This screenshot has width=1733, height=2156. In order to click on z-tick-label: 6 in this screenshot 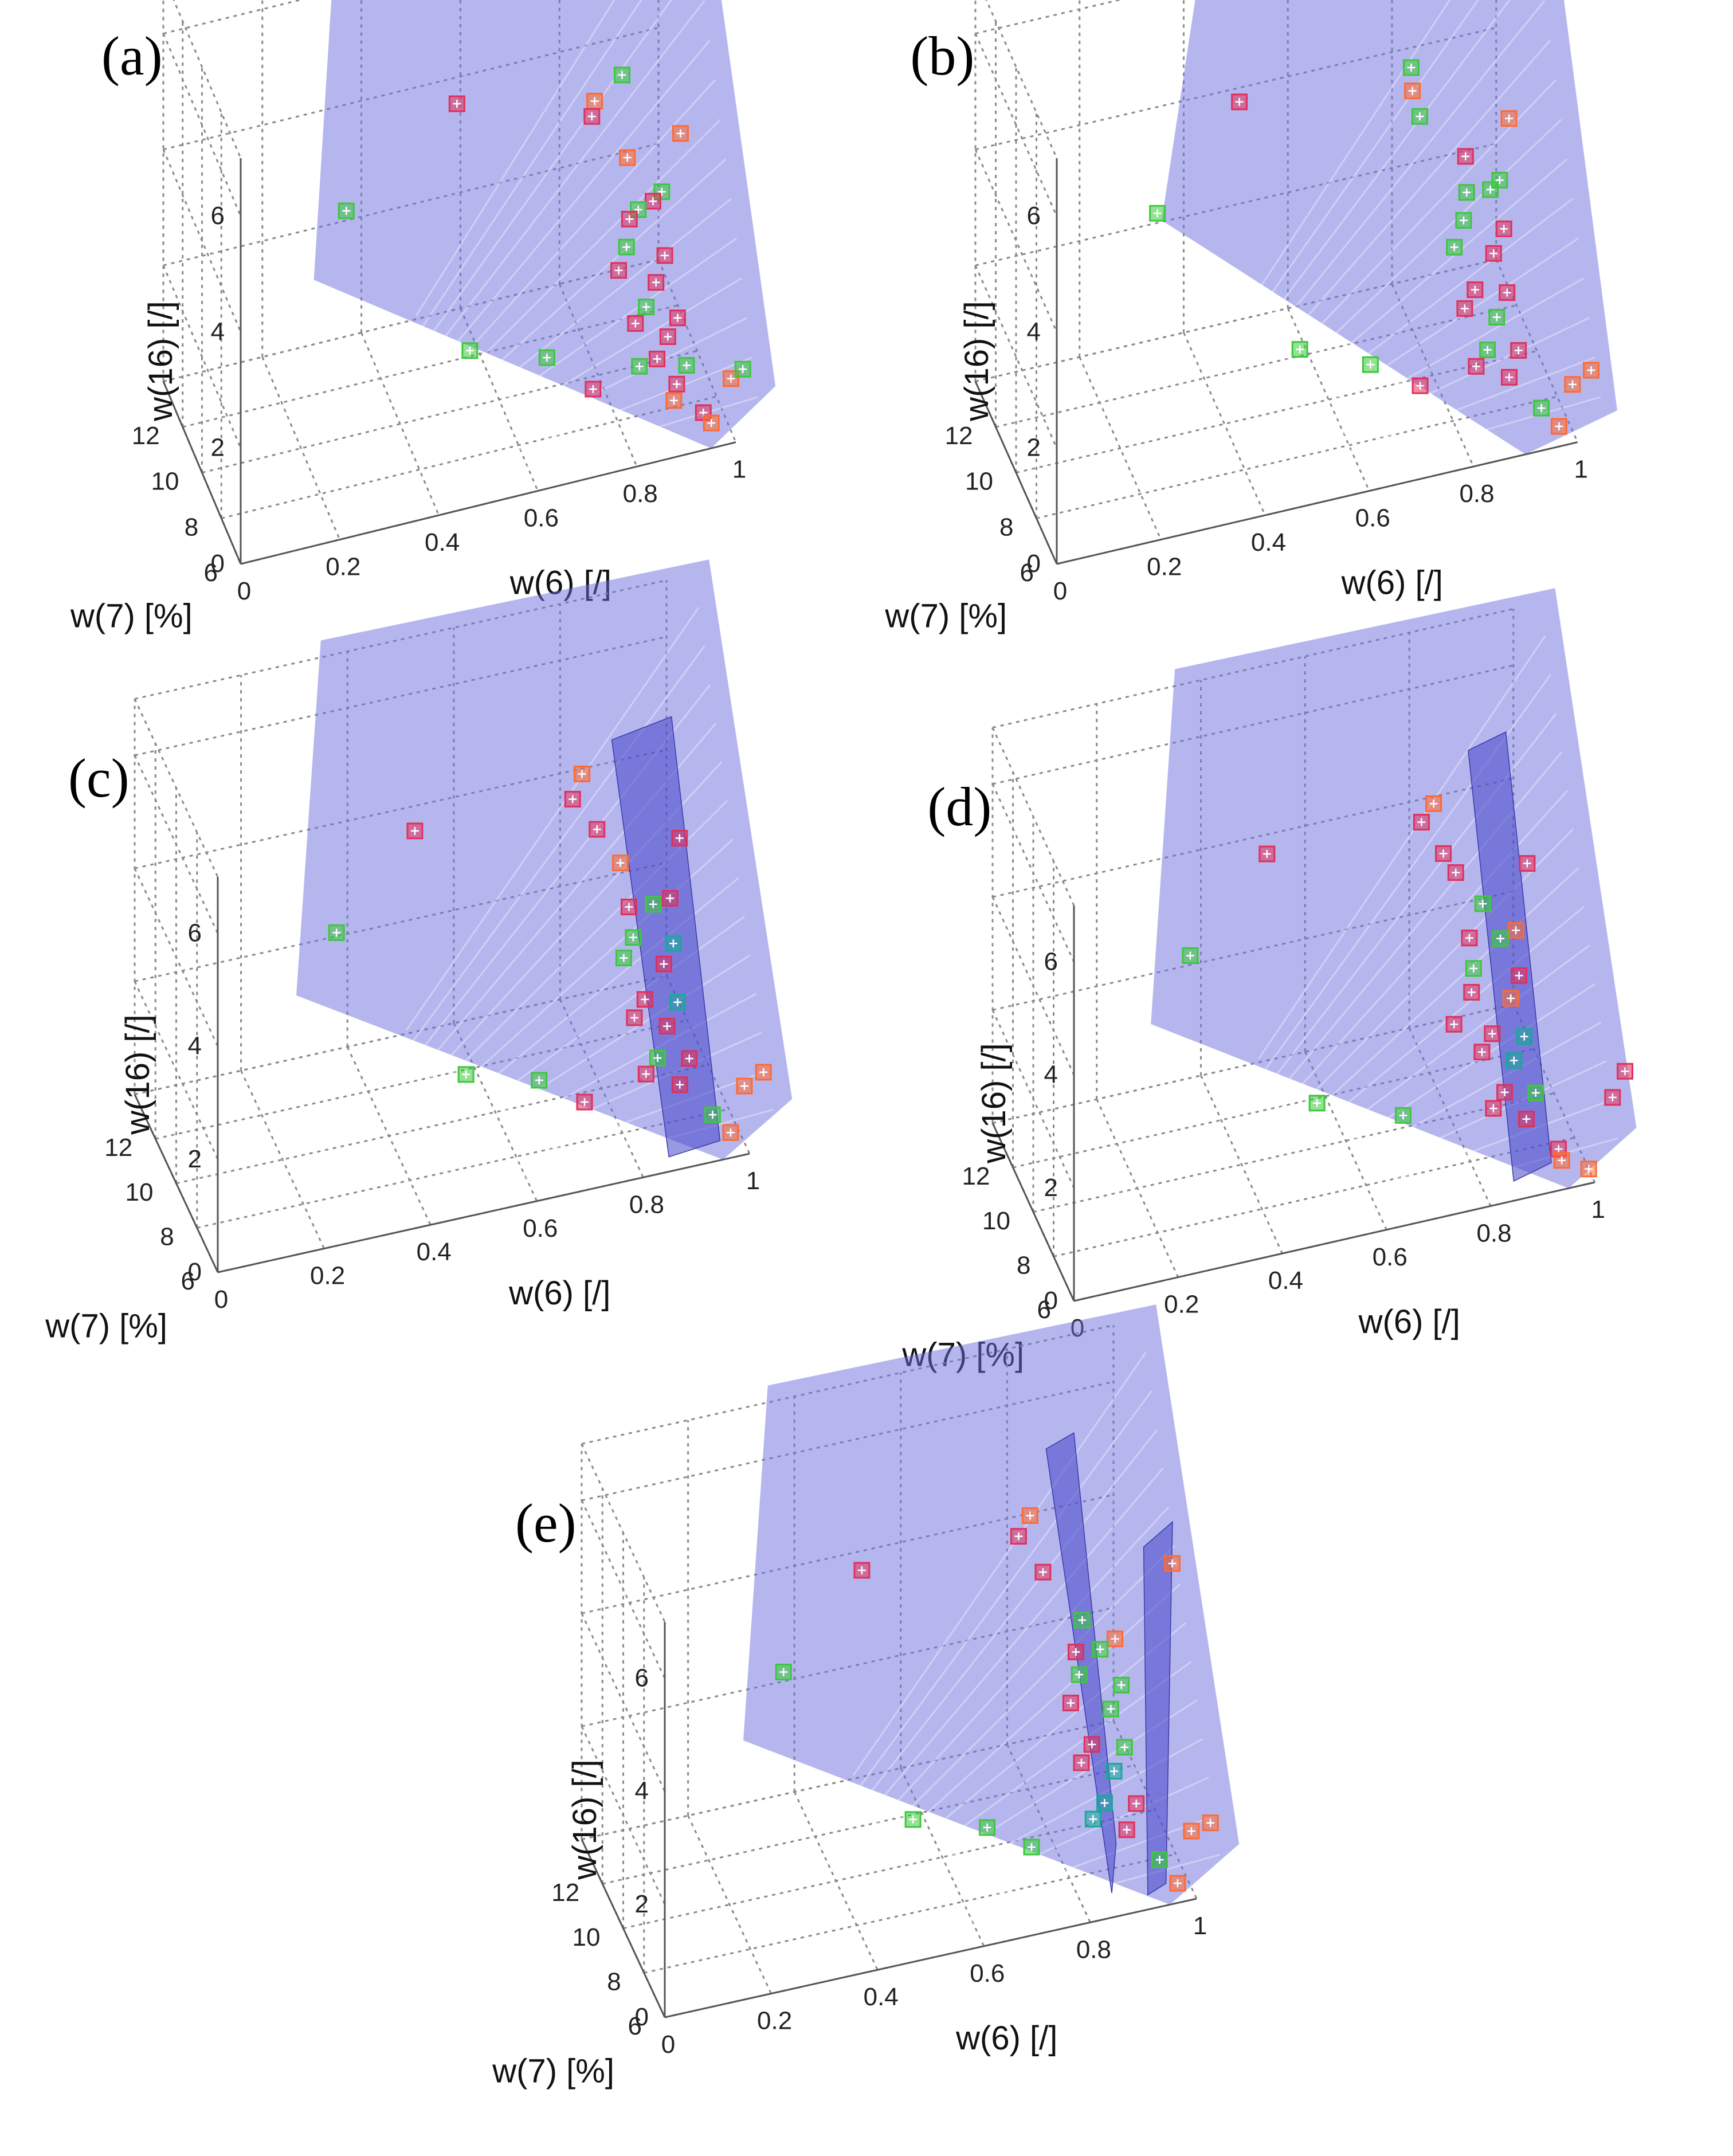, I will do `click(1051, 962)`.